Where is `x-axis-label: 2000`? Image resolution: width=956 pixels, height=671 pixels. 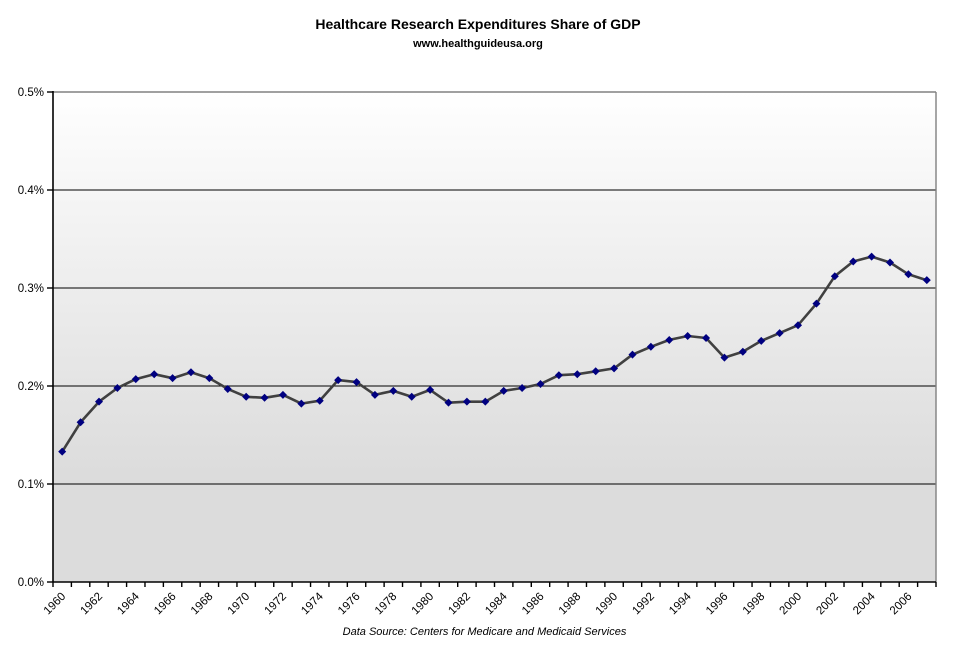
x-axis-label: 2000 is located at coordinates (791, 604).